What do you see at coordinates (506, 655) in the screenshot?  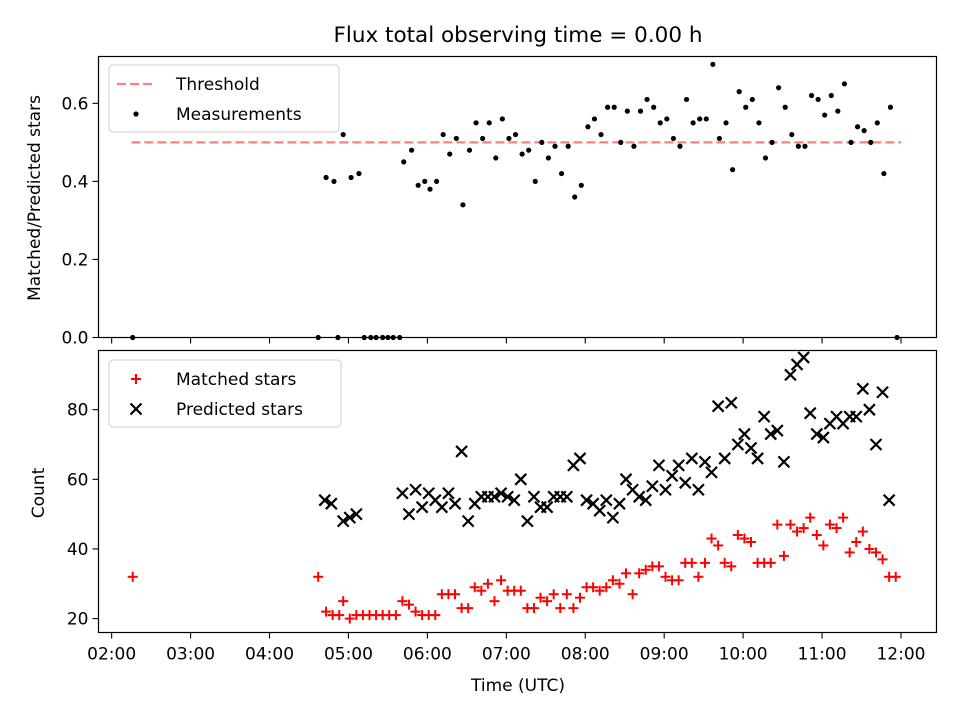 I see `xtick-label: 07:00` at bounding box center [506, 655].